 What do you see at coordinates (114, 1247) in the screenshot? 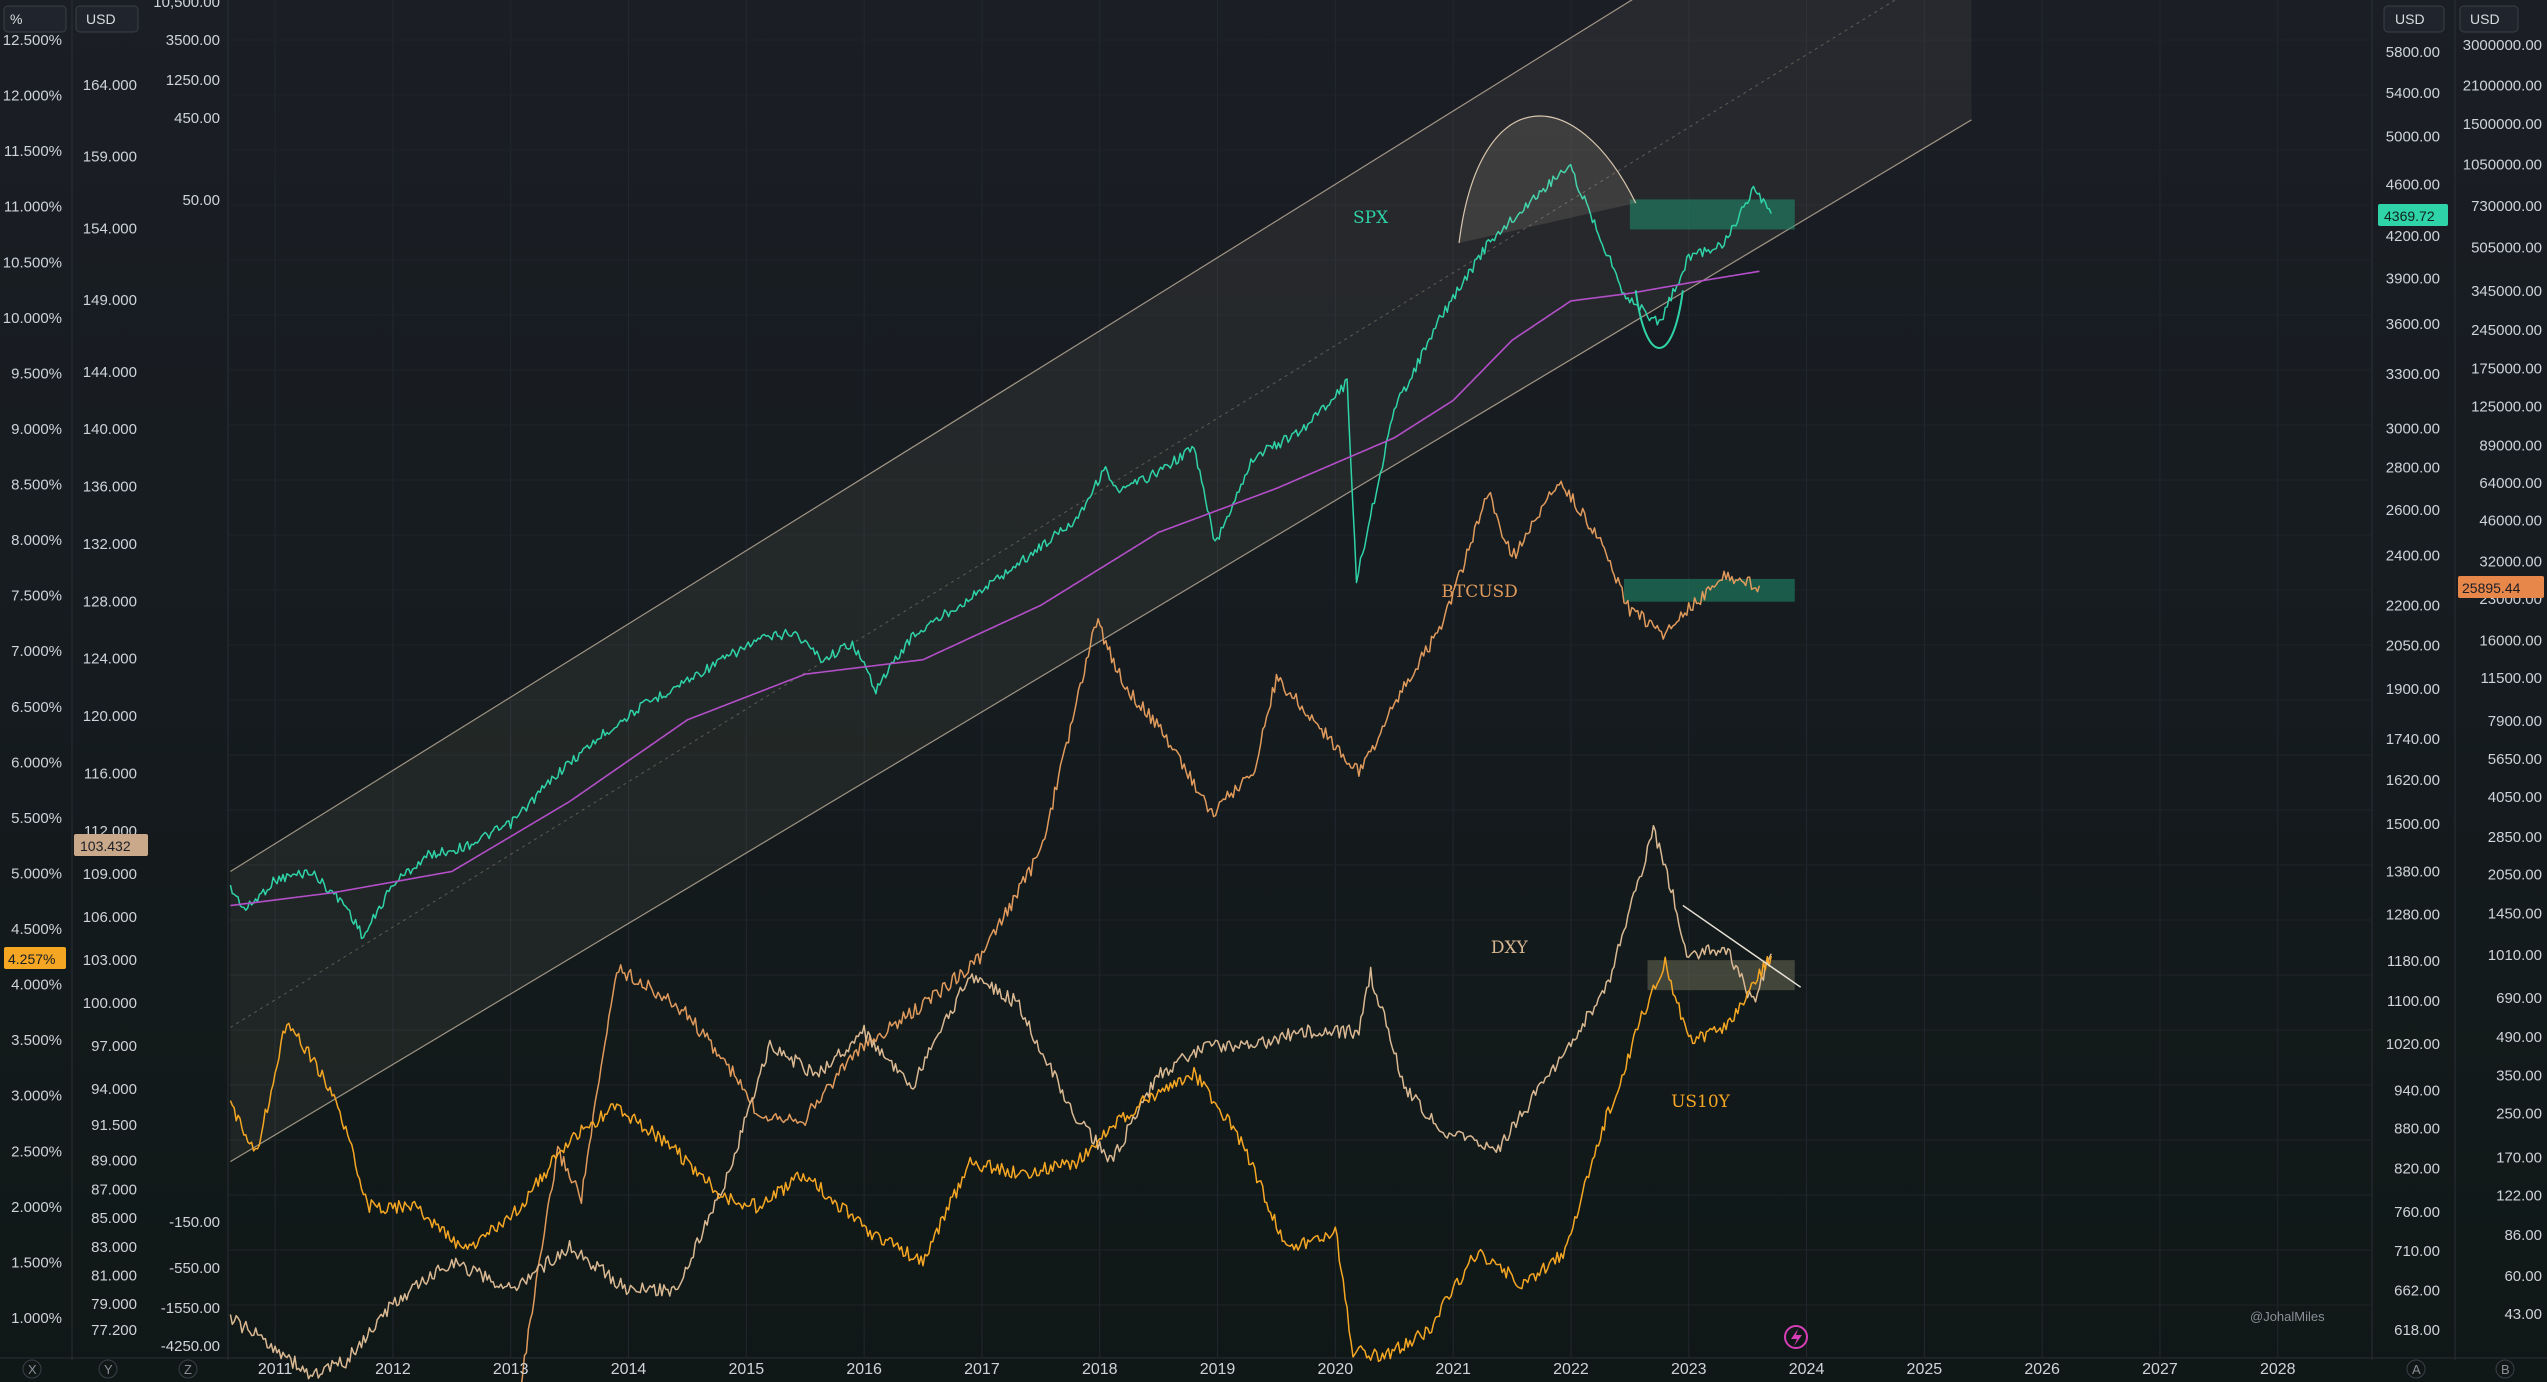
I see `y-tick-label: 83.000` at bounding box center [114, 1247].